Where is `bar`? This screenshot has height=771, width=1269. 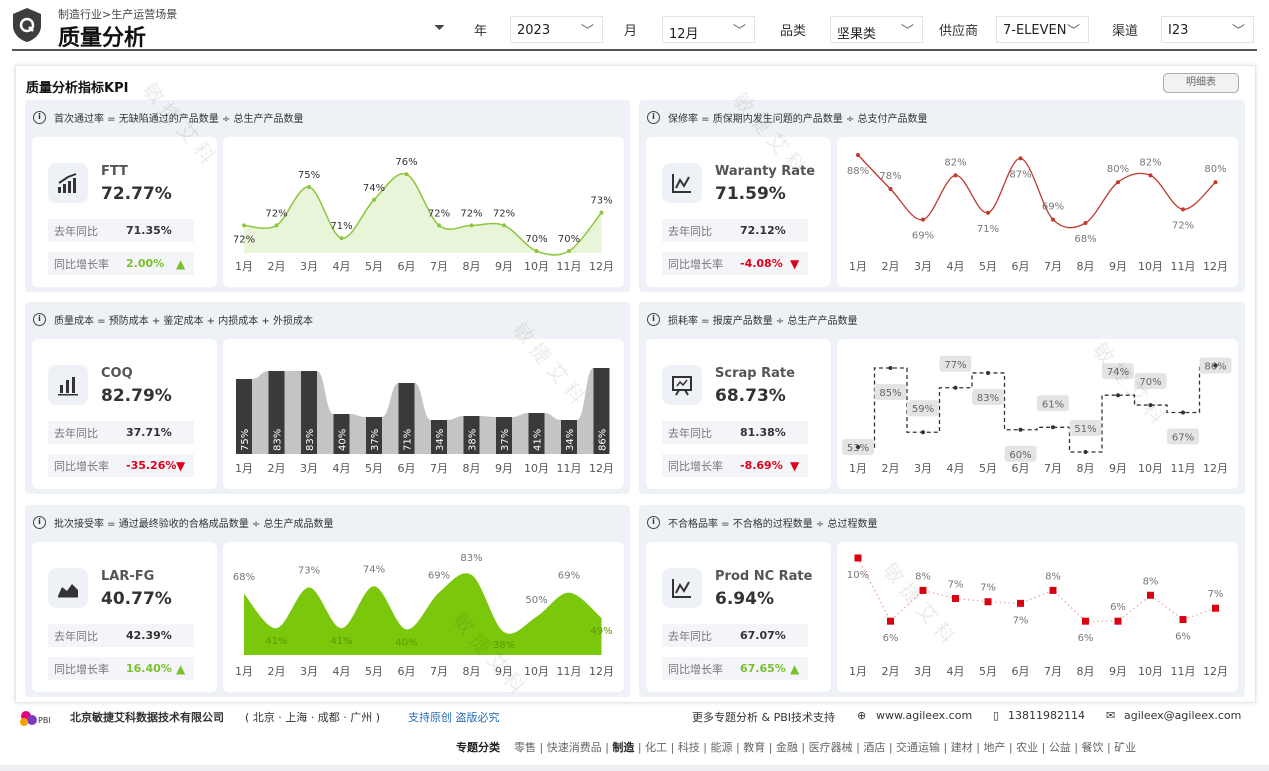
bar is located at coordinates (536, 433).